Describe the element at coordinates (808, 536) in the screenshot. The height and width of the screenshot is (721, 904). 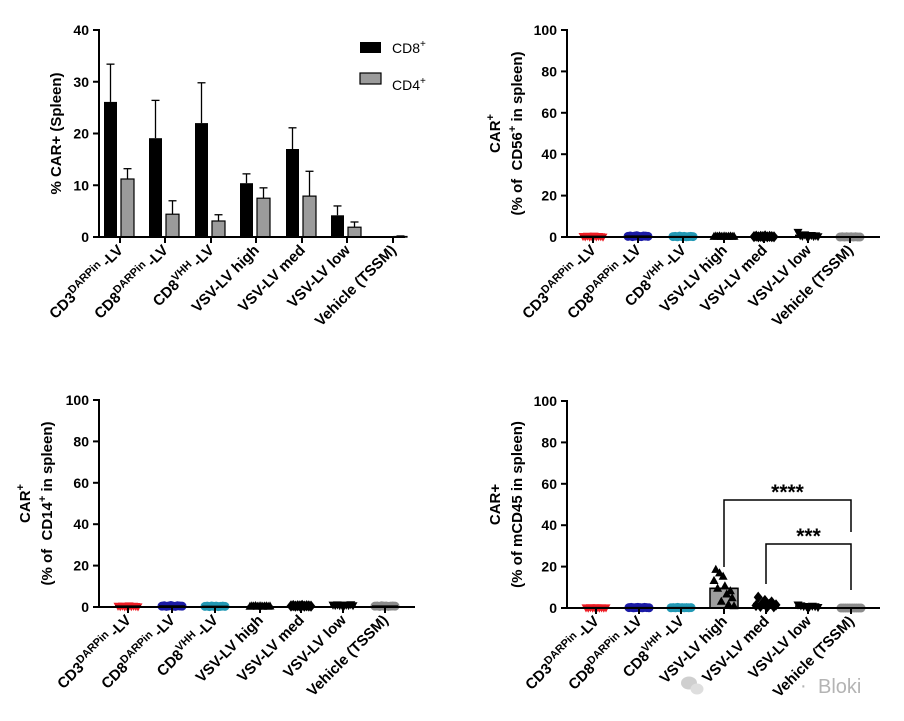
I see `significance-label: ***` at that location.